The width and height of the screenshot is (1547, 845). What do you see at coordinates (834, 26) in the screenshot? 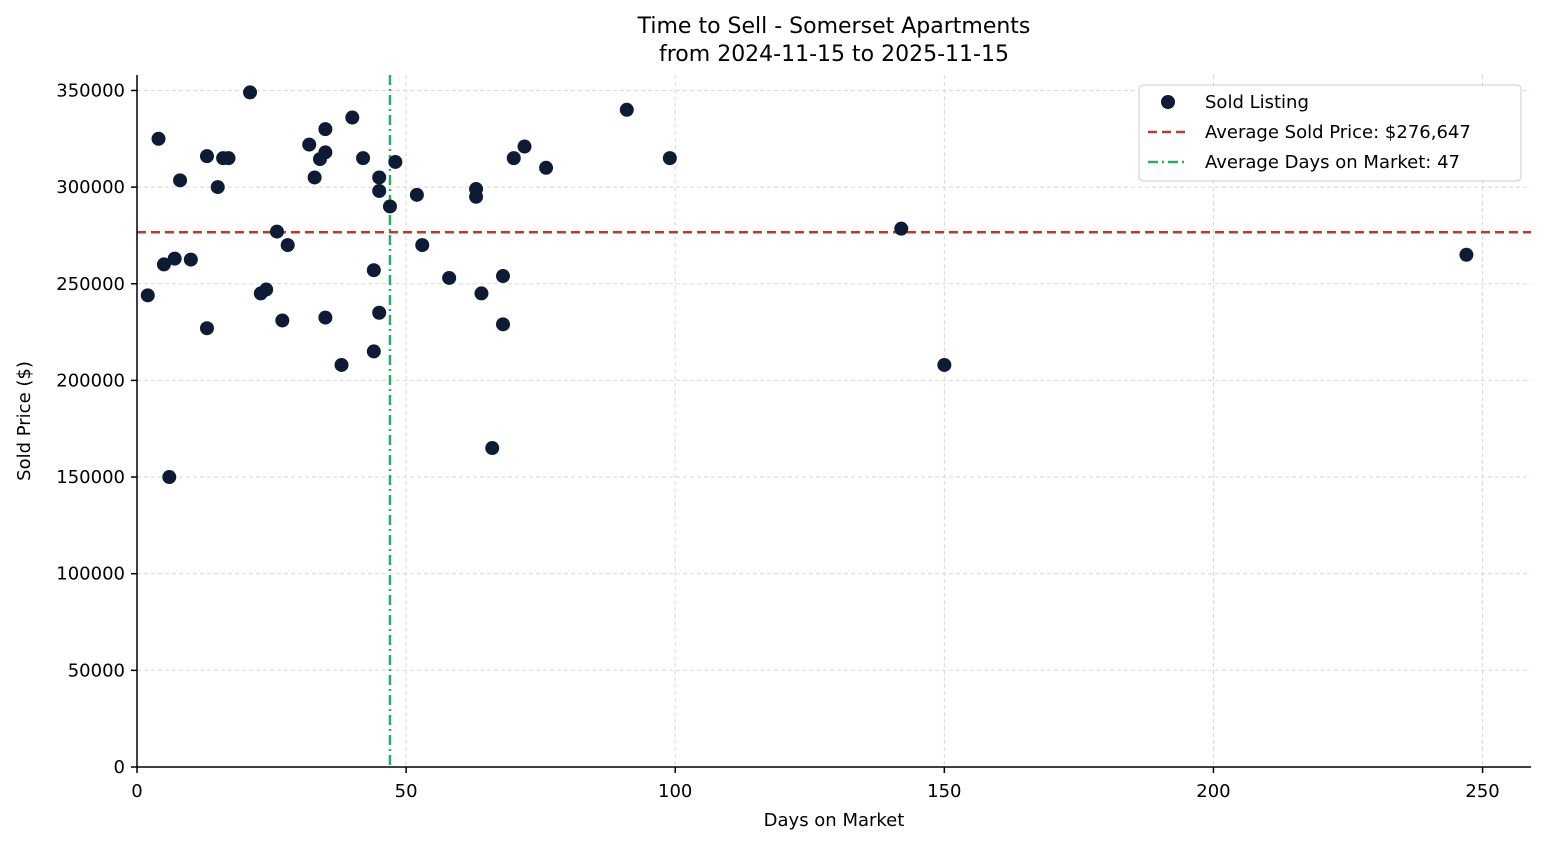
I see `chart-title: Time to Sell - Somerset Apartments` at bounding box center [834, 26].